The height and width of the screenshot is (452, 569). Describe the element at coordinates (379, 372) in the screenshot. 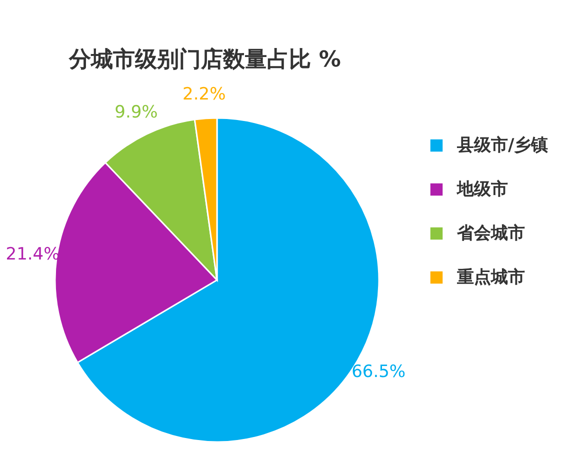

I see `data-label: 66.5%` at that location.